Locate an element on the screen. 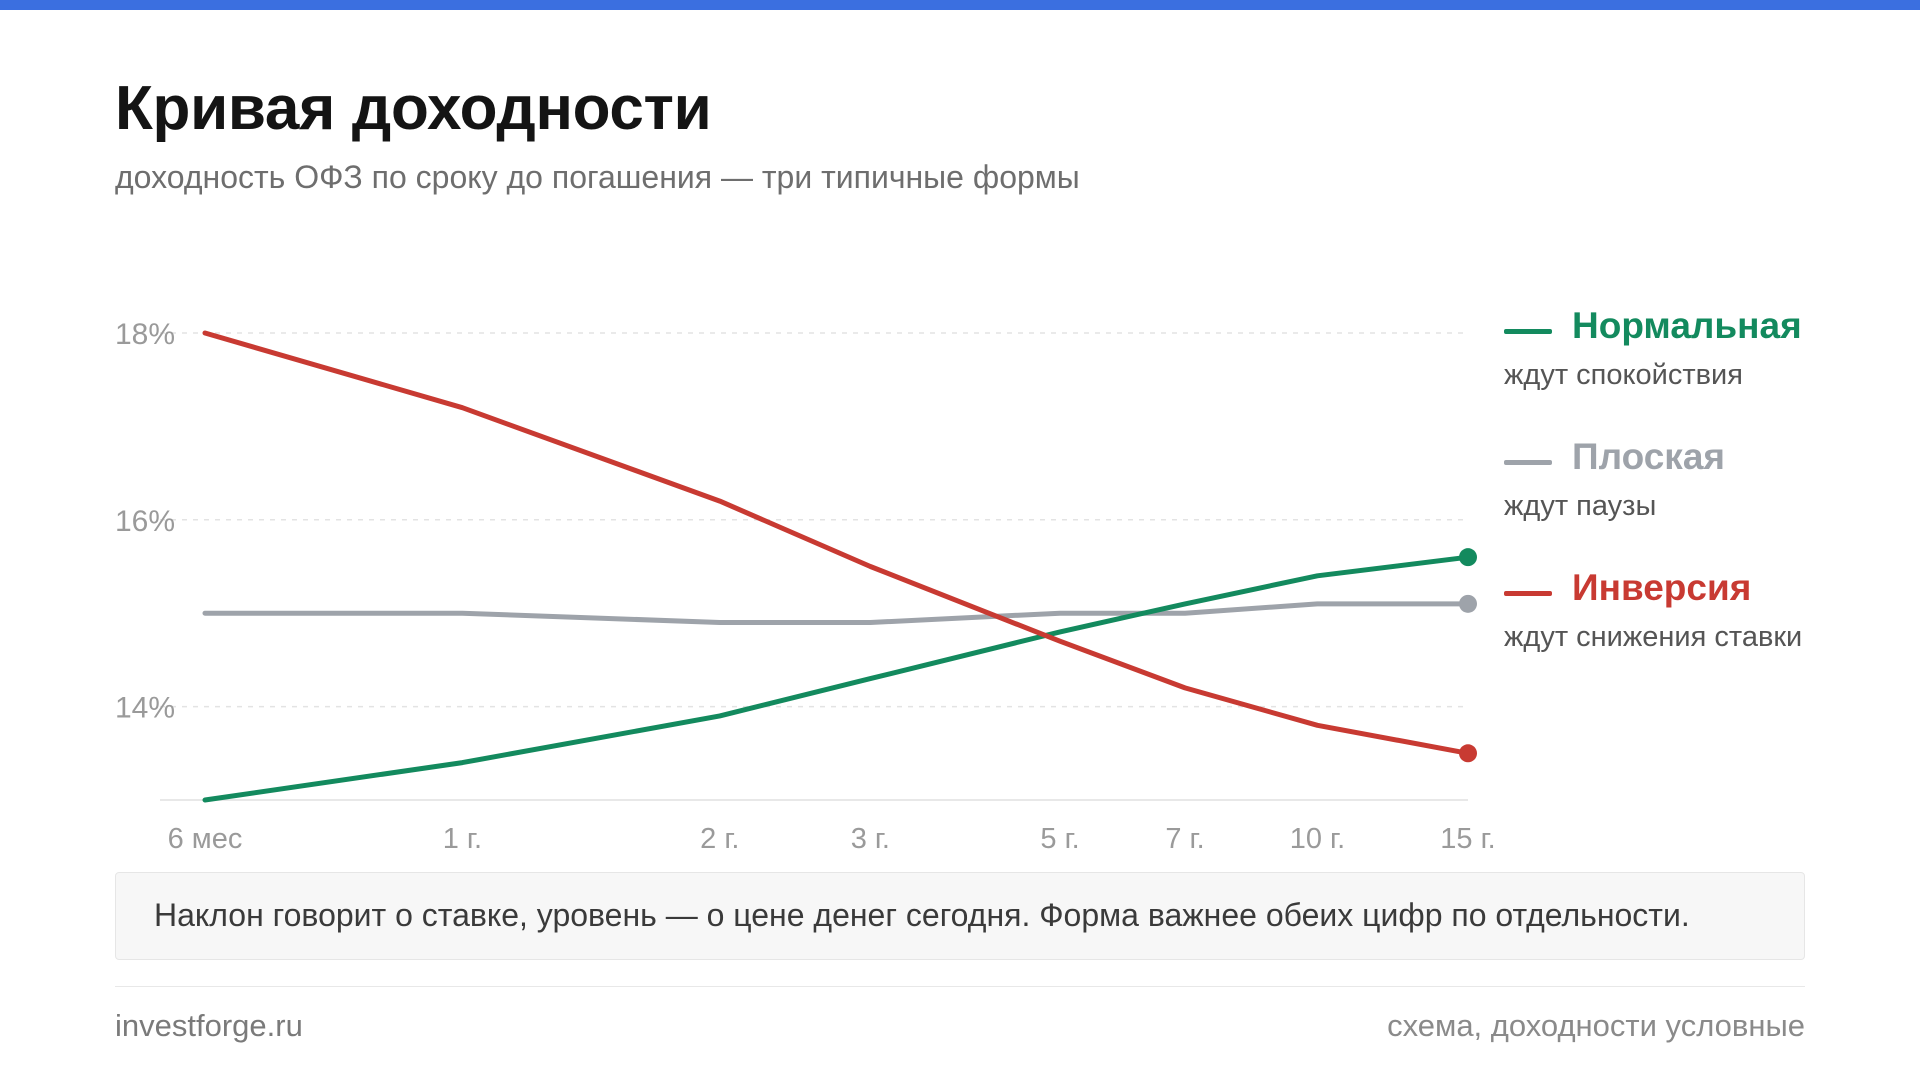 The height and width of the screenshot is (1080, 1920). y-tick-label: 16% is located at coordinates (145, 521).